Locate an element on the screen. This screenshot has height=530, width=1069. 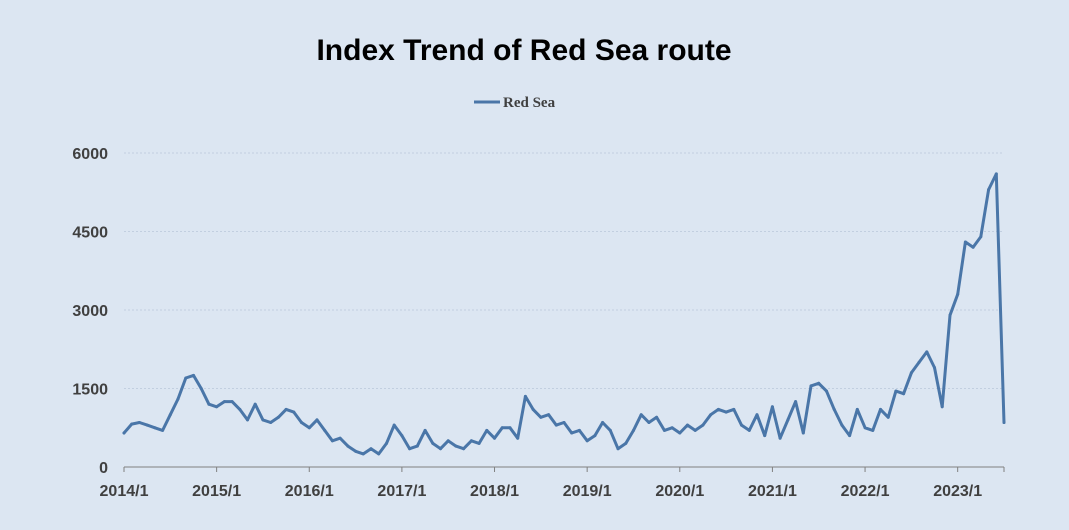
y-axis-ticks: 0 1500 3000 4500 6000 is located at coordinates (90, 311).